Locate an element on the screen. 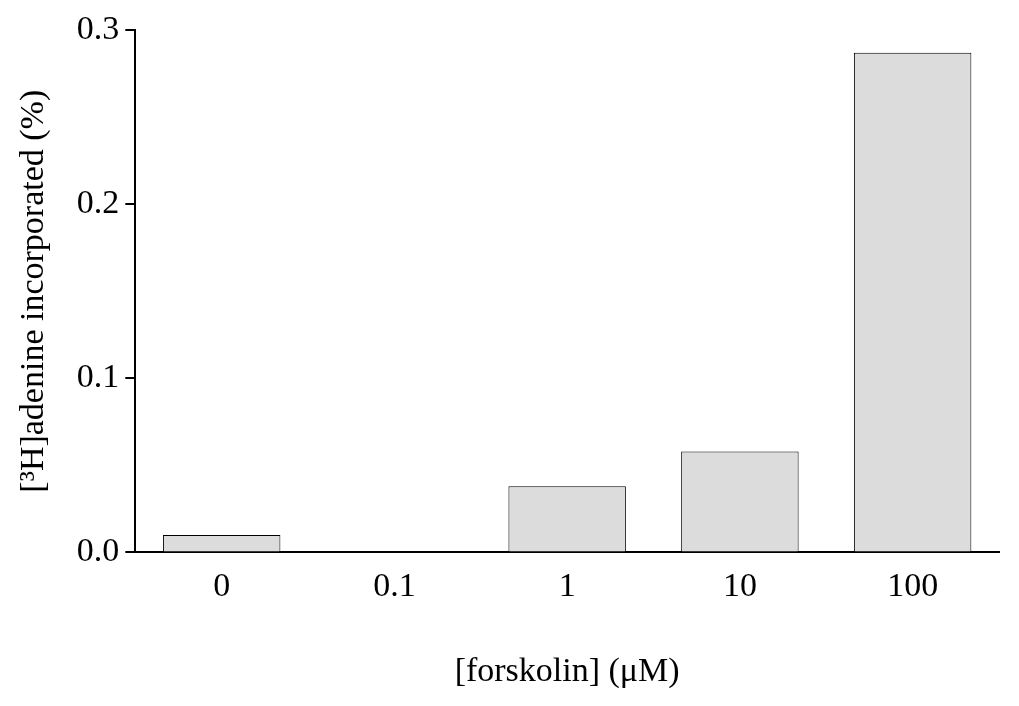 The image size is (1019, 706). x-axis-title: [forskolin] (μM) is located at coordinates (567, 669).